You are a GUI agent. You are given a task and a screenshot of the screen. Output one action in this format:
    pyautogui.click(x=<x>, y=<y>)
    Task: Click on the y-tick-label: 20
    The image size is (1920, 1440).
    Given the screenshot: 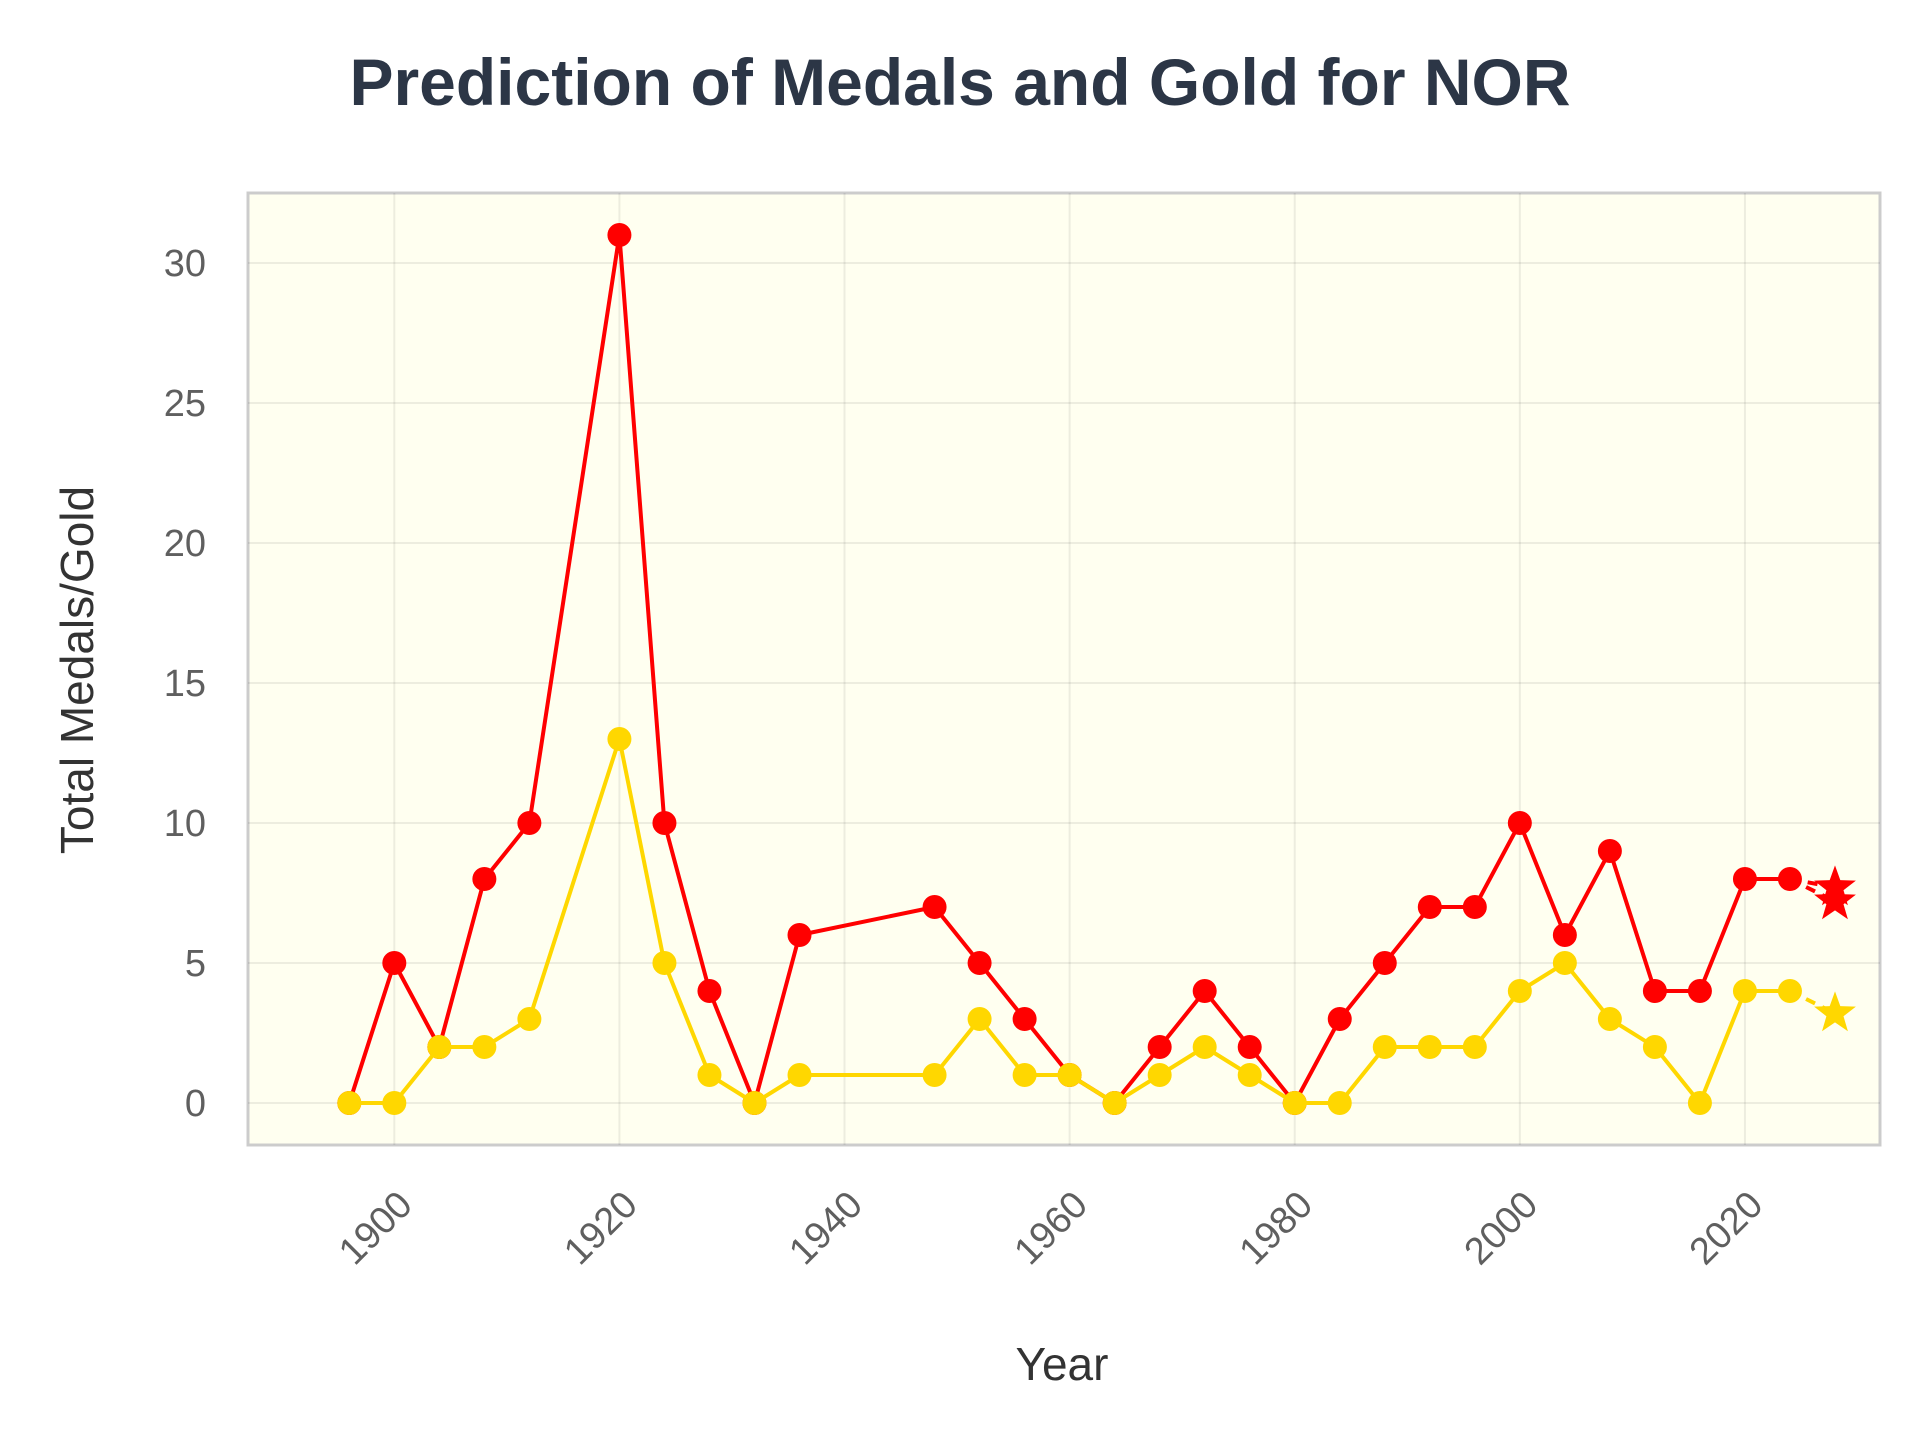 What is the action you would take?
    pyautogui.click(x=185, y=544)
    